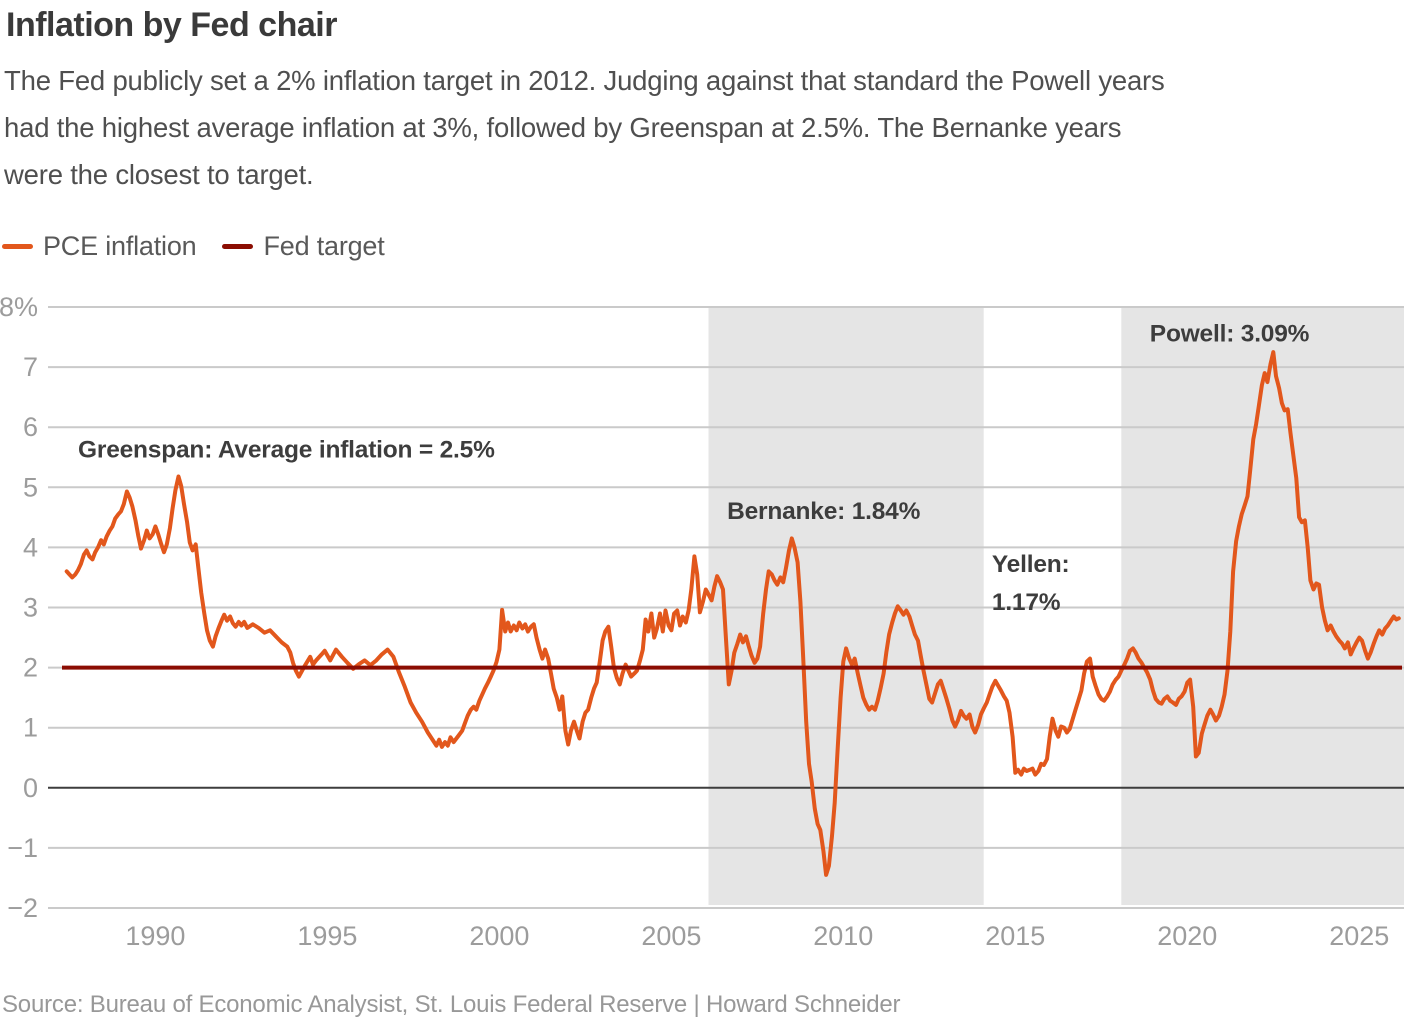  What do you see at coordinates (286, 449) in the screenshot?
I see `annotation-greenspan: Greenspan: Average inflation = 2.5%` at bounding box center [286, 449].